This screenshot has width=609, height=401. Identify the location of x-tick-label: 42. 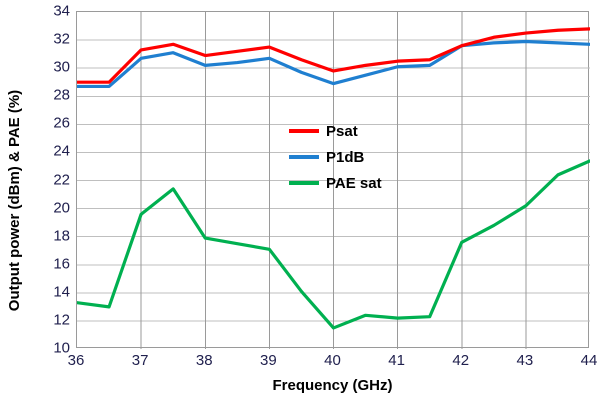
(461, 360).